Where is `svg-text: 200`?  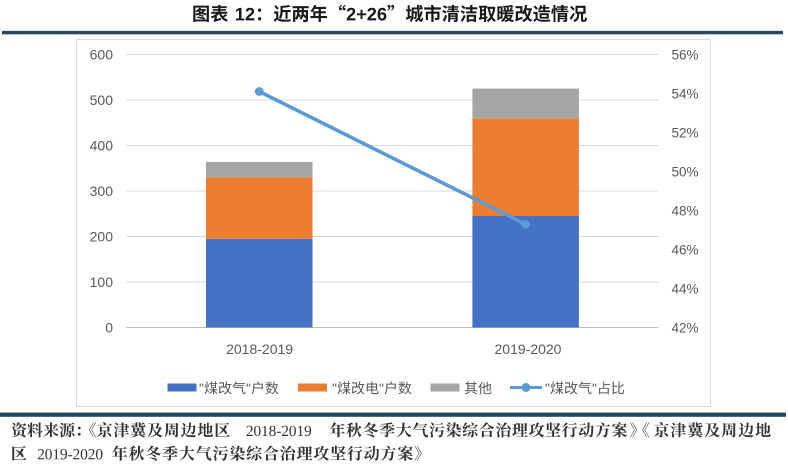 svg-text: 200 is located at coordinates (102, 237).